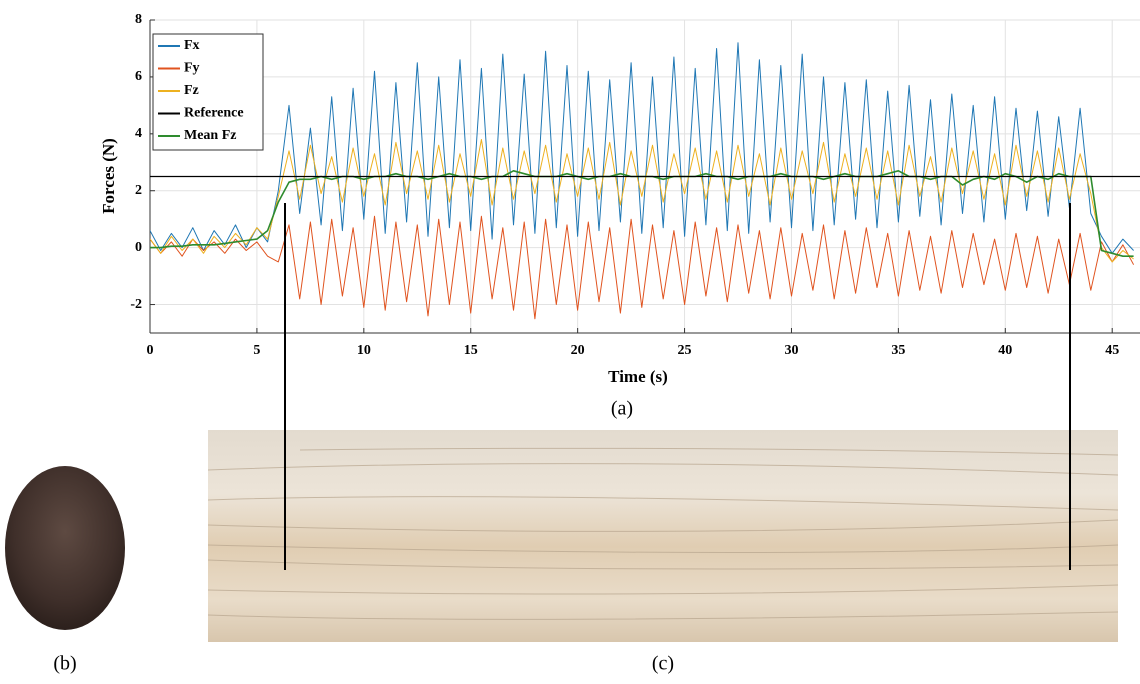  Describe the element at coordinates (191, 90) in the screenshot. I see `legend-label: Fz` at that location.